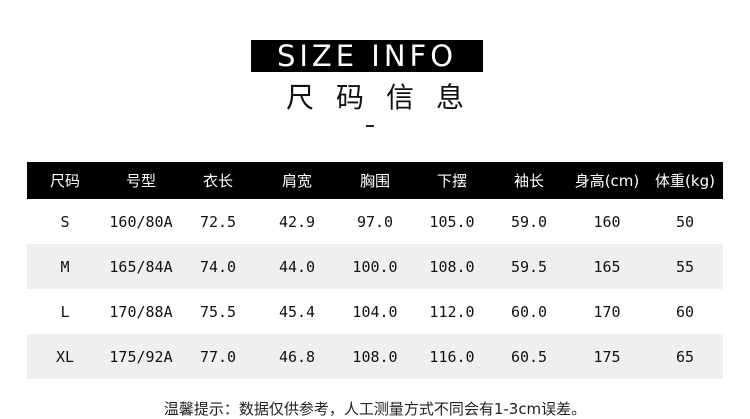  I want to click on table-cell: 72.5, so click(218, 221).